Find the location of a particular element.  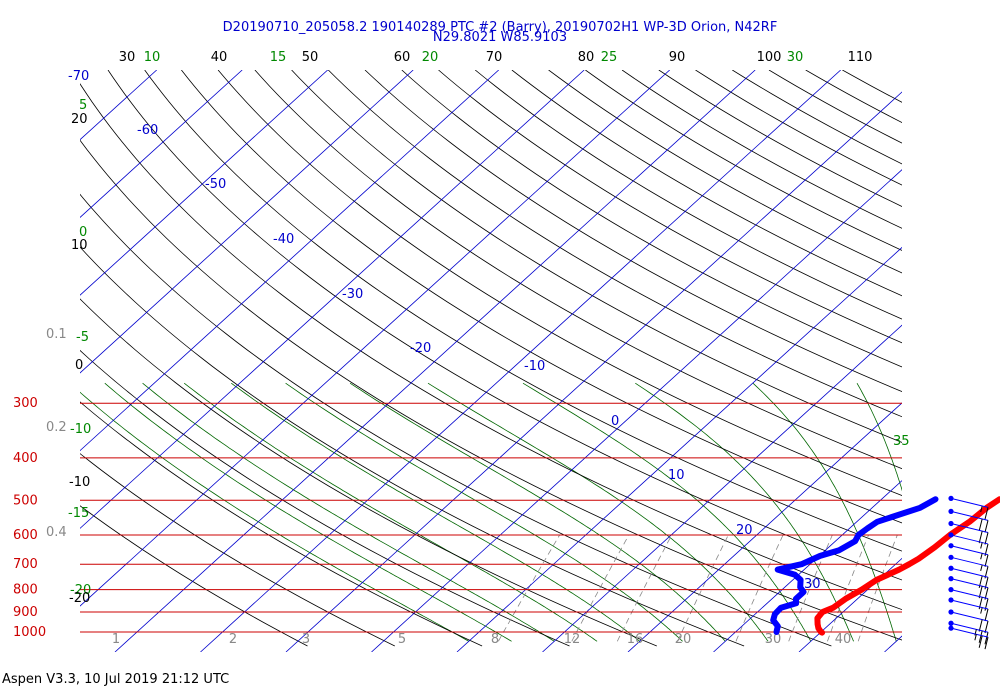

pressure-label: 1000 is located at coordinates (29, 632).